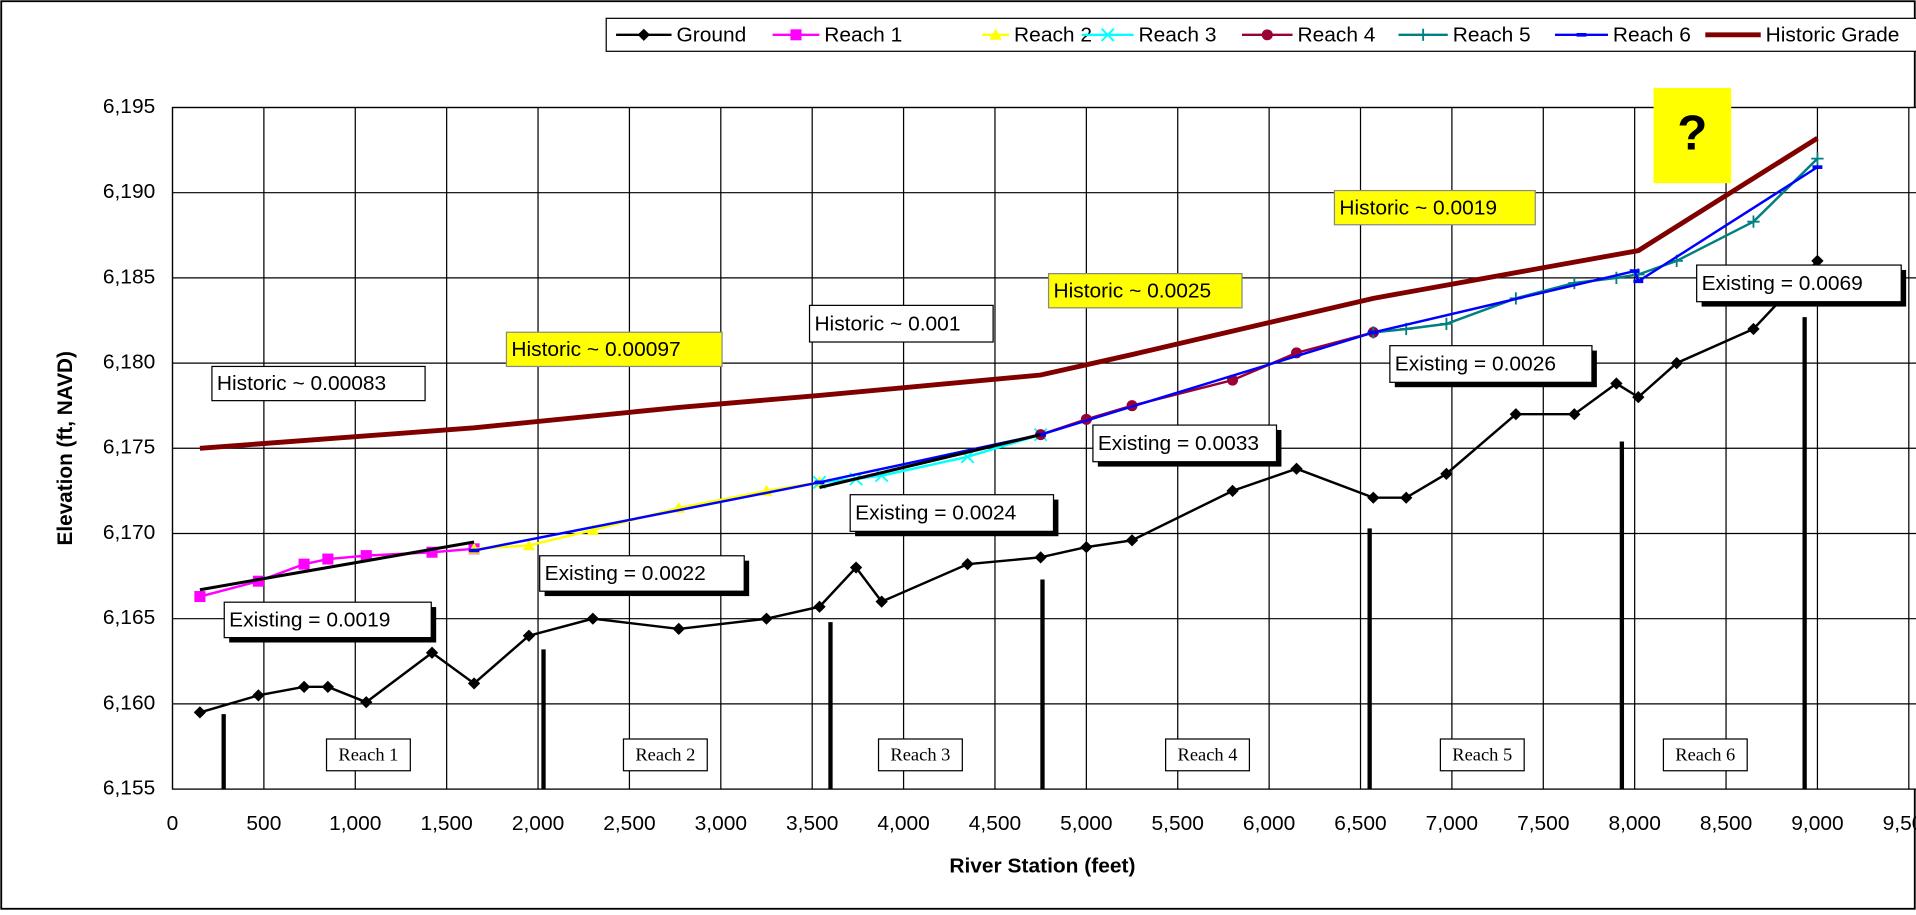 This screenshot has width=1916, height=915. What do you see at coordinates (446, 823) in the screenshot?
I see `x-tick-label: 1,500` at bounding box center [446, 823].